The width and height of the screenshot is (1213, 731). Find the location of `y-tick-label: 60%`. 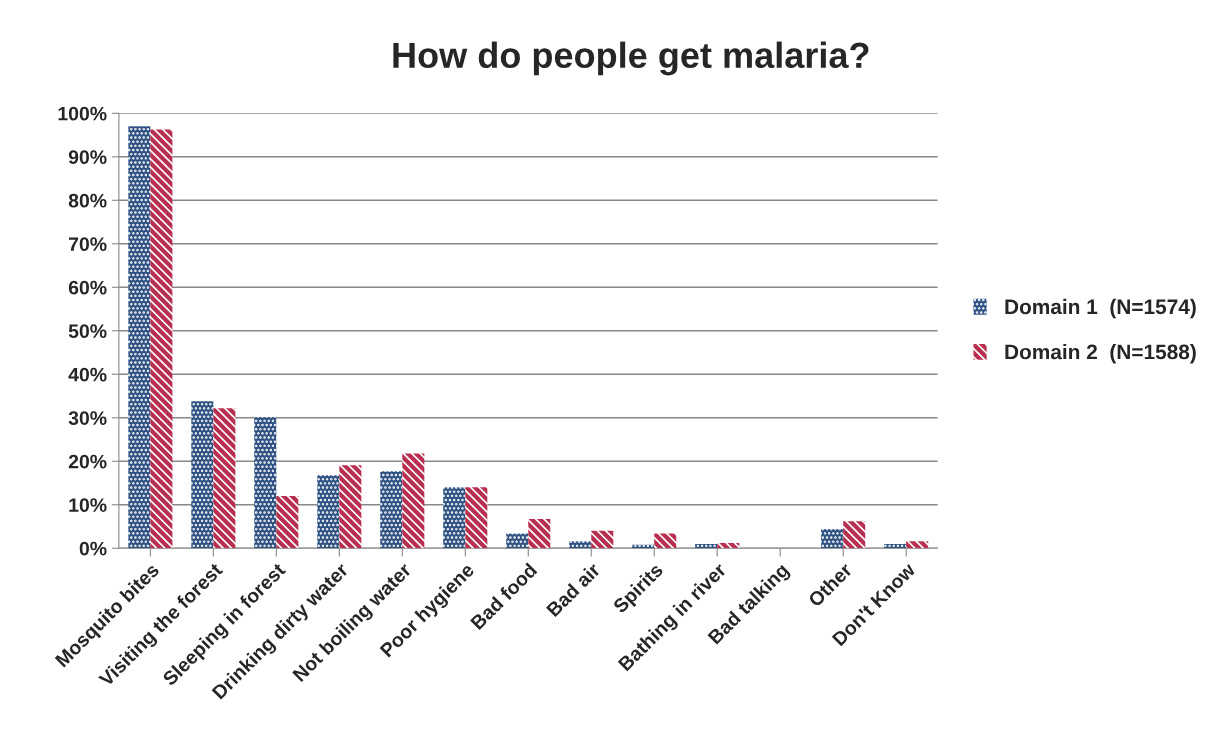

y-tick-label: 60% is located at coordinates (87, 287).